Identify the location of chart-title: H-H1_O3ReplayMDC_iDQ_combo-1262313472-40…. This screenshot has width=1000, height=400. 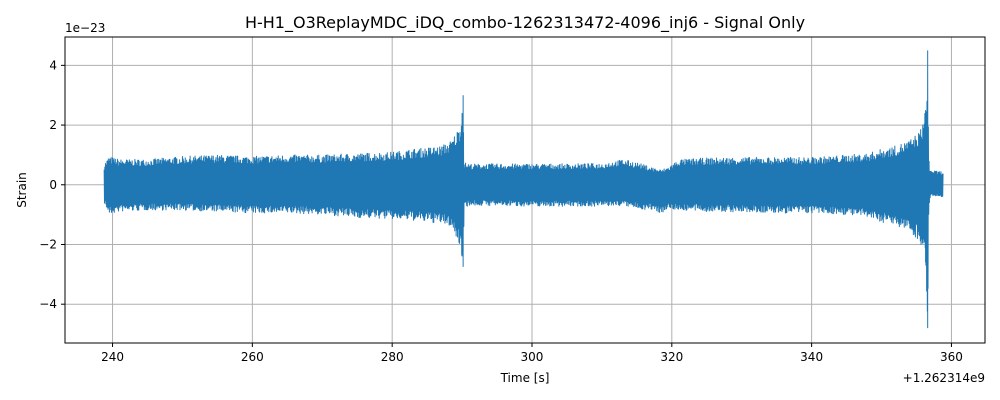
(525, 23).